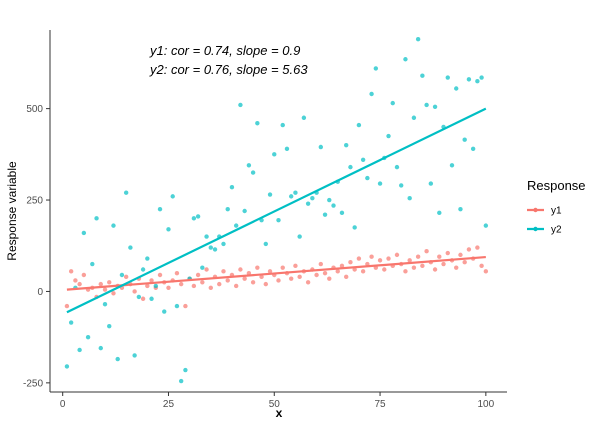 The image size is (600, 429). Describe the element at coordinates (169, 404) in the screenshot. I see `x-tick-label: 25` at that location.